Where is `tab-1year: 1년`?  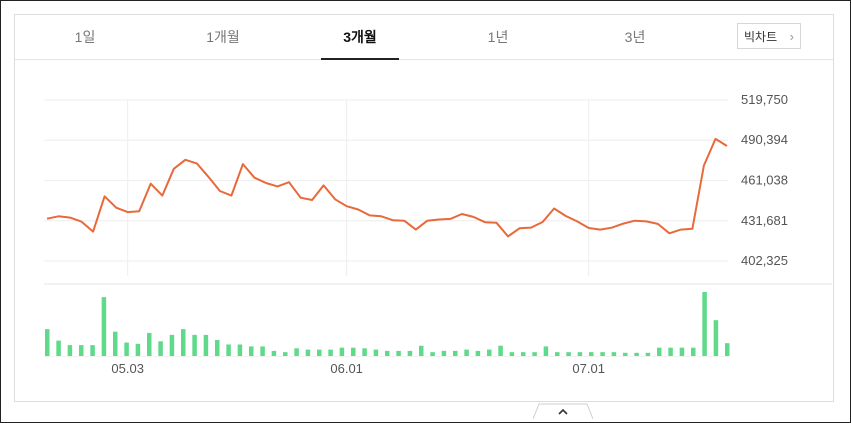 tab-1year: 1년 is located at coordinates (498, 37).